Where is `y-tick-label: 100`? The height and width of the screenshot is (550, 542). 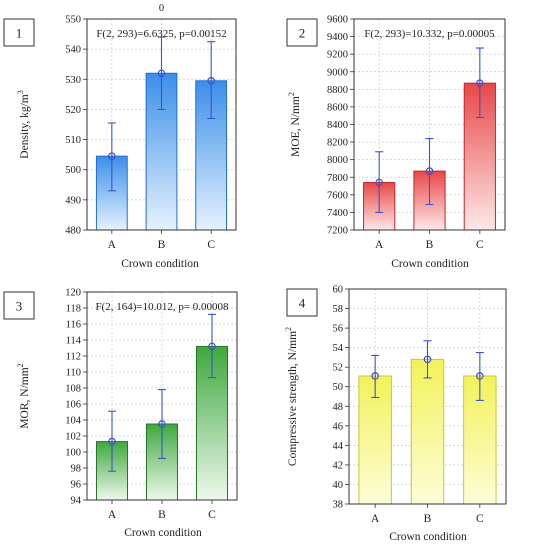
y-tick-label: 100 is located at coordinates (73, 453).